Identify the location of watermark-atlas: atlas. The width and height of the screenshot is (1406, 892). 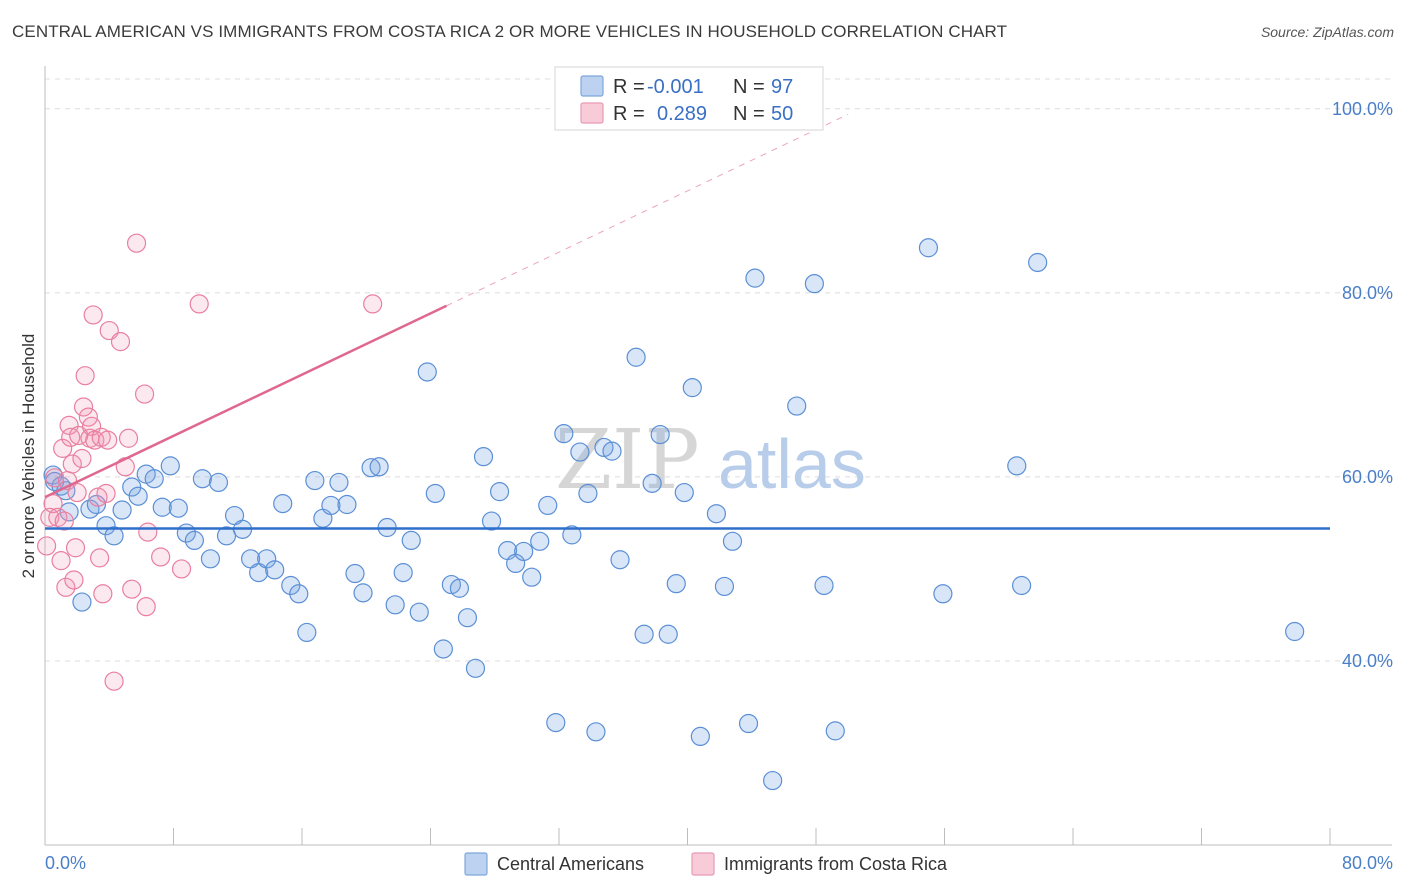
(792, 464).